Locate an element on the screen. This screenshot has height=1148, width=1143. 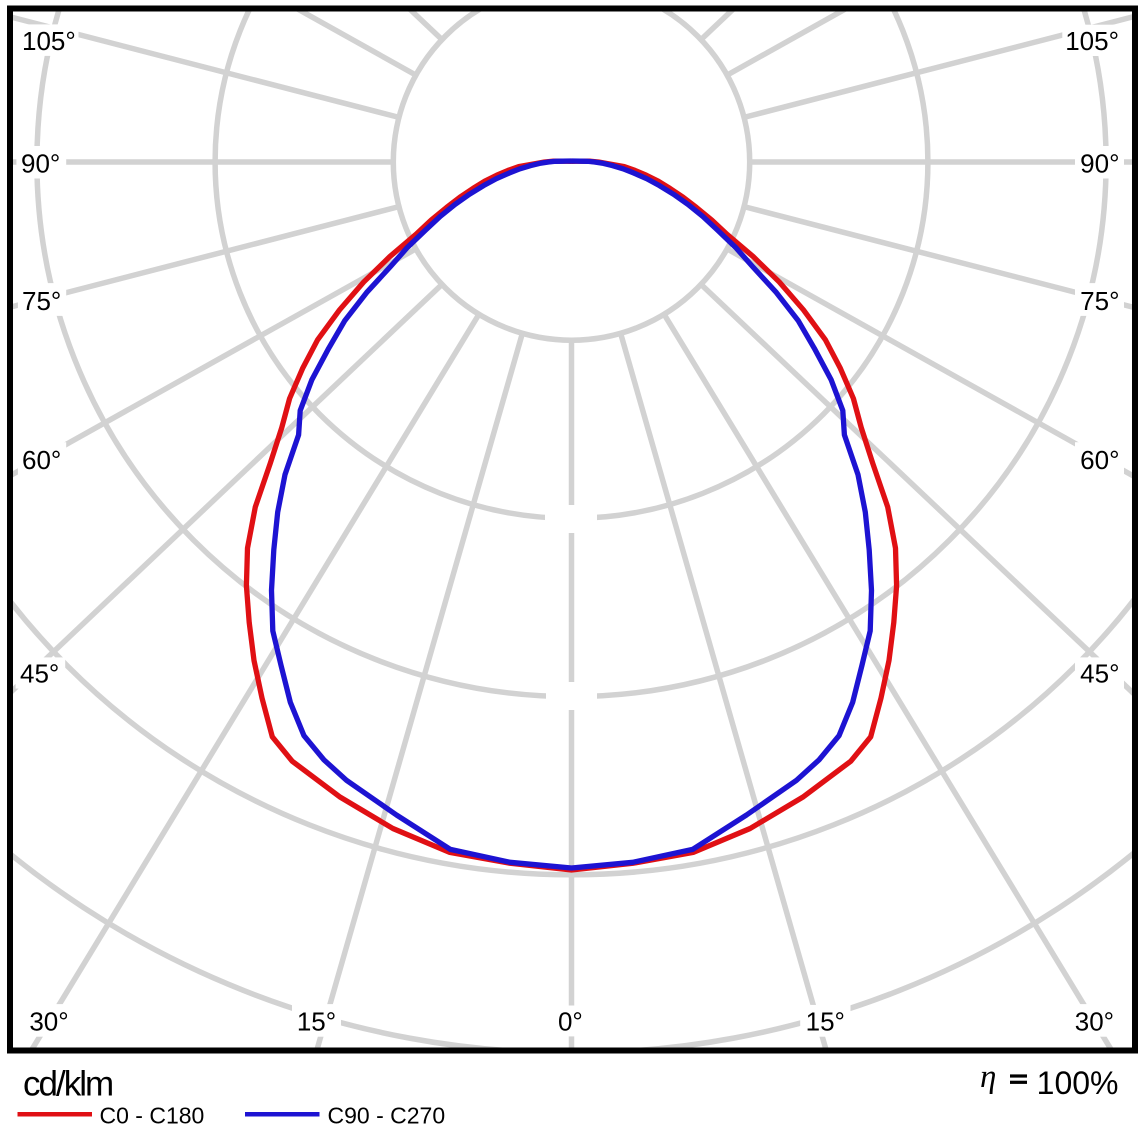
svg-text: 100% is located at coordinates (1078, 1083).